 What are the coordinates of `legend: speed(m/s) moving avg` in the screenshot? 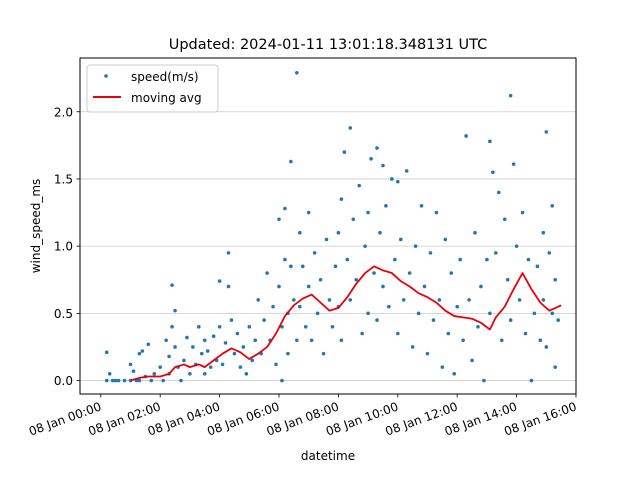 It's located at (152, 88).